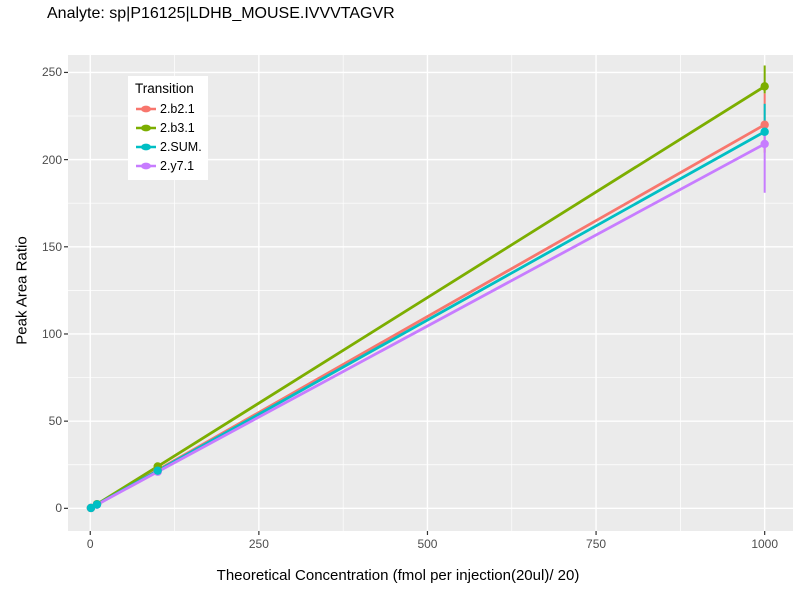 The width and height of the screenshot is (800, 600). Describe the element at coordinates (58, 508) in the screenshot. I see `y-tick-label-0: 0` at that location.